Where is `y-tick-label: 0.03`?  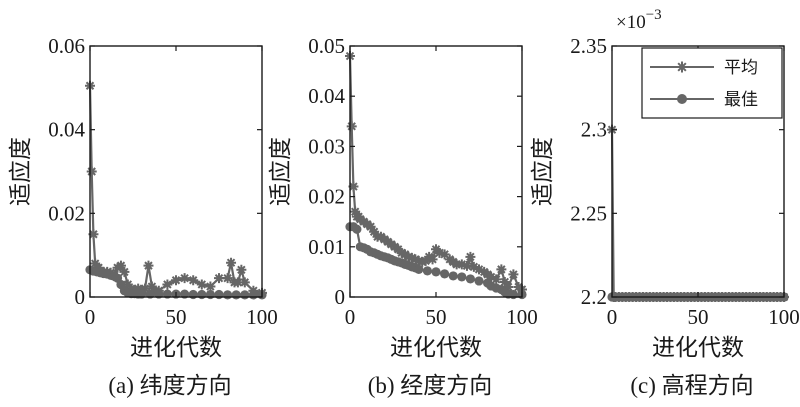 y-tick-label: 0.03 is located at coordinates (326, 146).